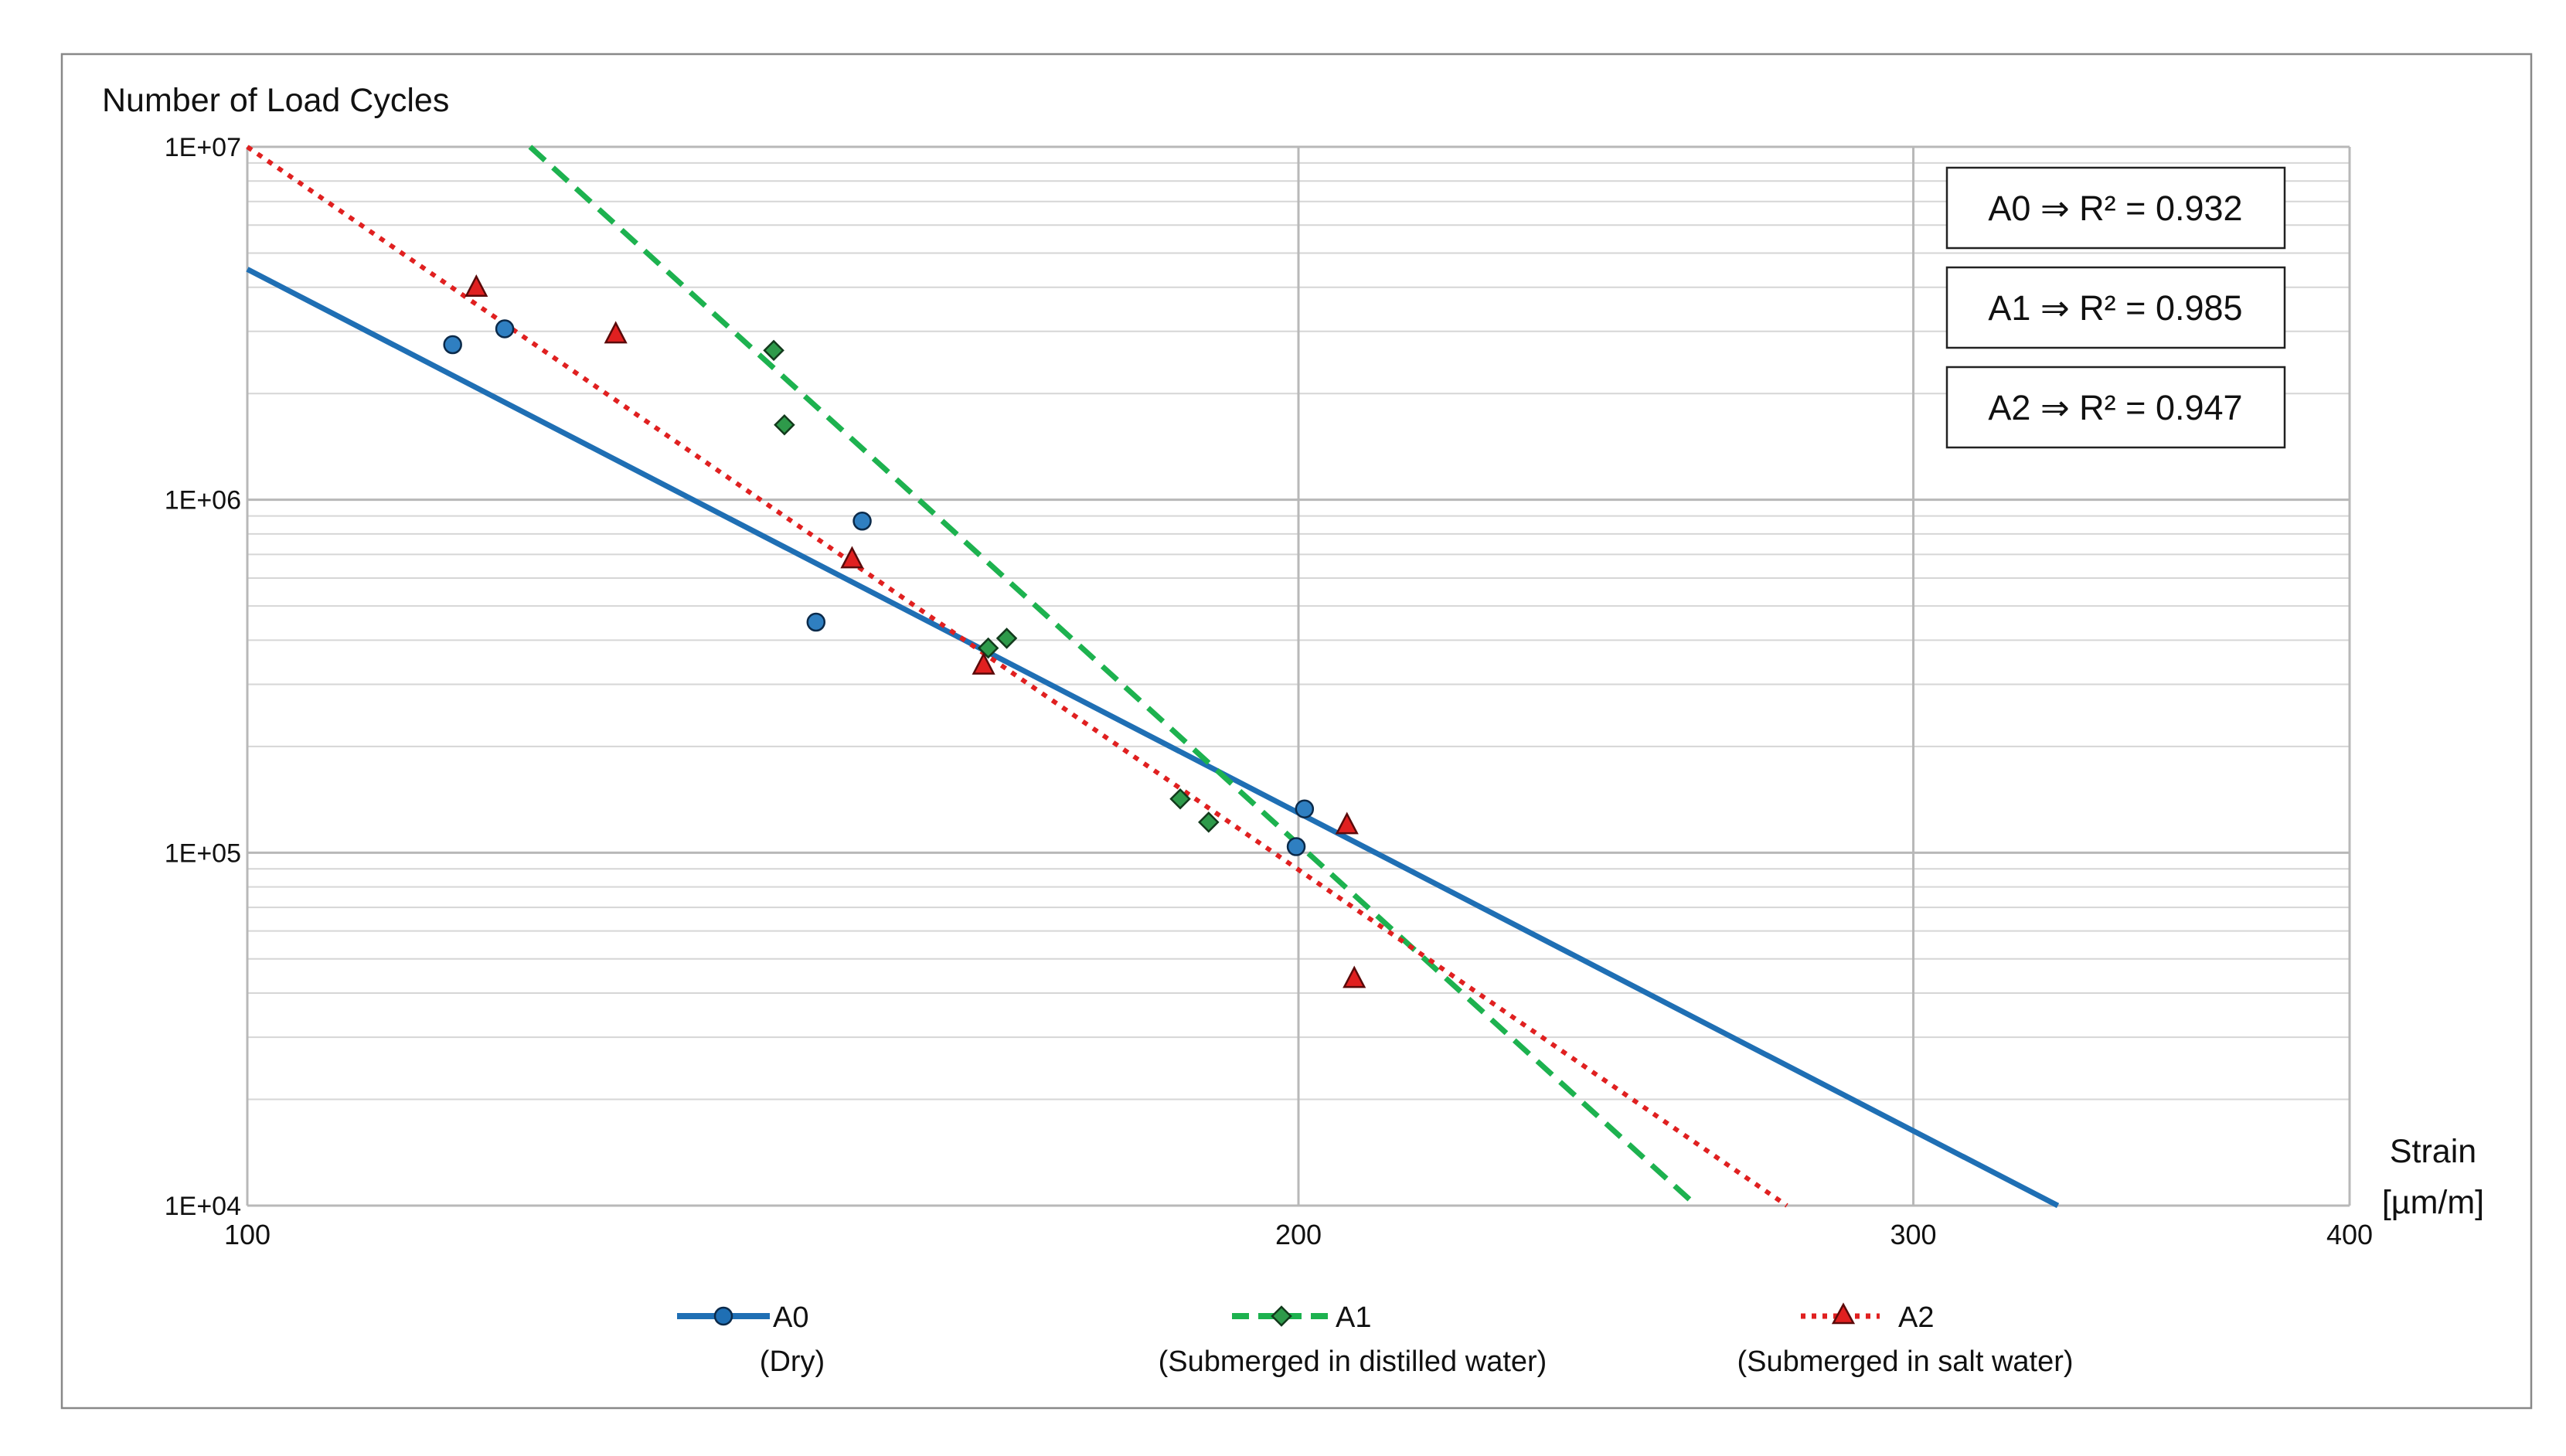 Image resolution: width=2566 pixels, height=1456 pixels. Describe the element at coordinates (275, 101) in the screenshot. I see `y-axis-title: Number of Load Cycles` at that location.